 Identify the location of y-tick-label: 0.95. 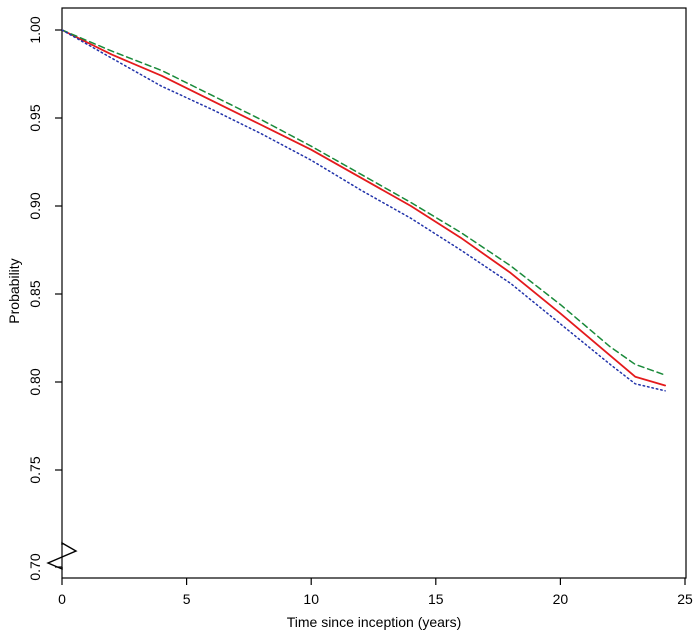
(35, 117).